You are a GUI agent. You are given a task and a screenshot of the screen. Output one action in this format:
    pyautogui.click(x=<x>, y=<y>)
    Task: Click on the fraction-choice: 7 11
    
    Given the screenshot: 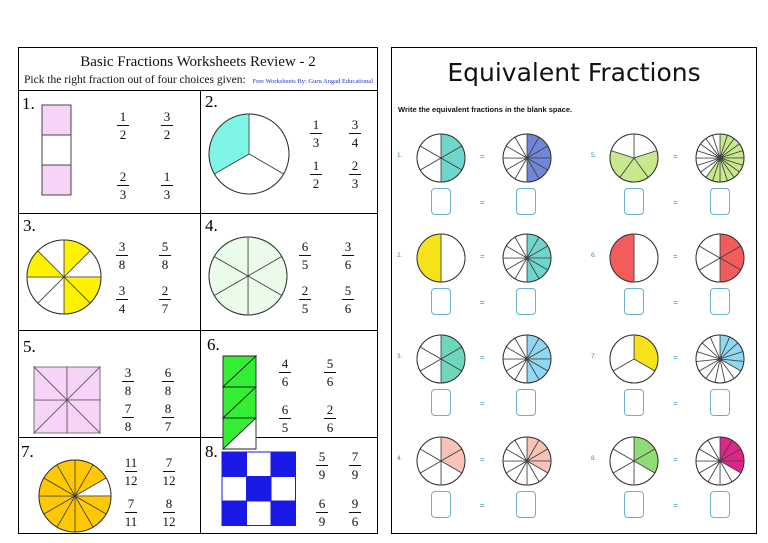 What is the action you would take?
    pyautogui.click(x=131, y=513)
    